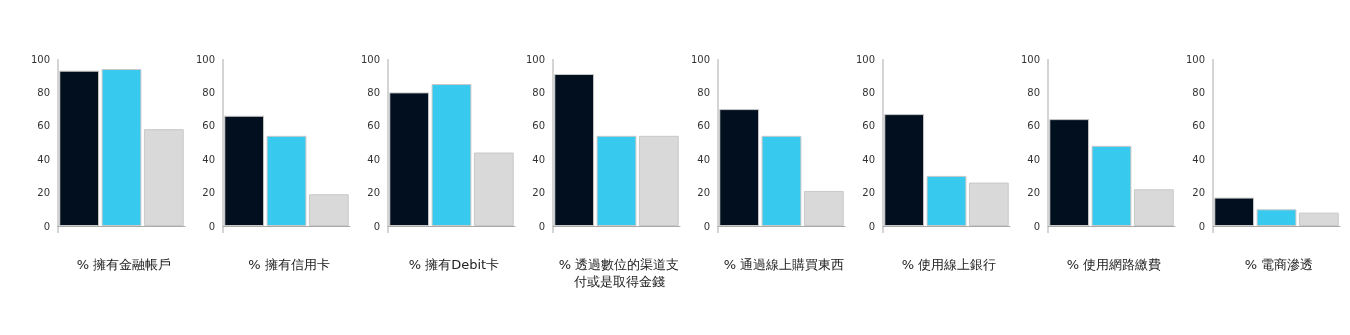  Describe the element at coordinates (454, 264) in the screenshot. I see `x-axis-title: % 擁有Debit卡` at that location.